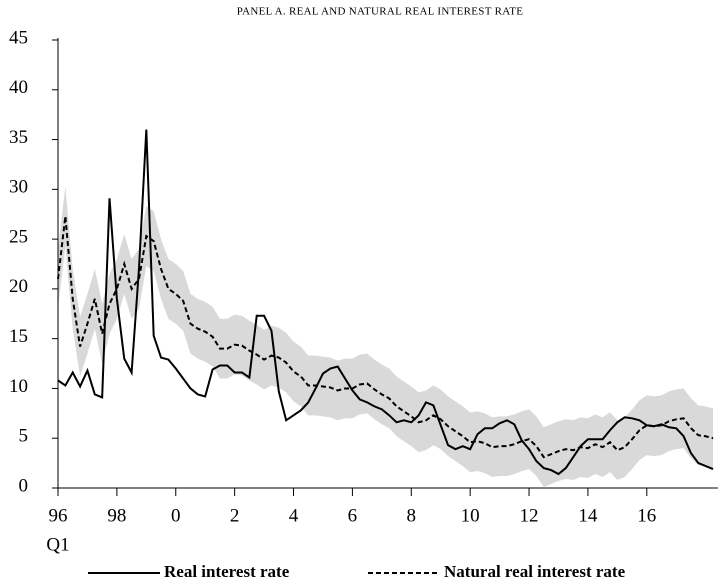 This screenshot has height=587, width=725. I want to click on legend-label: Natural real interest rate, so click(535, 571).